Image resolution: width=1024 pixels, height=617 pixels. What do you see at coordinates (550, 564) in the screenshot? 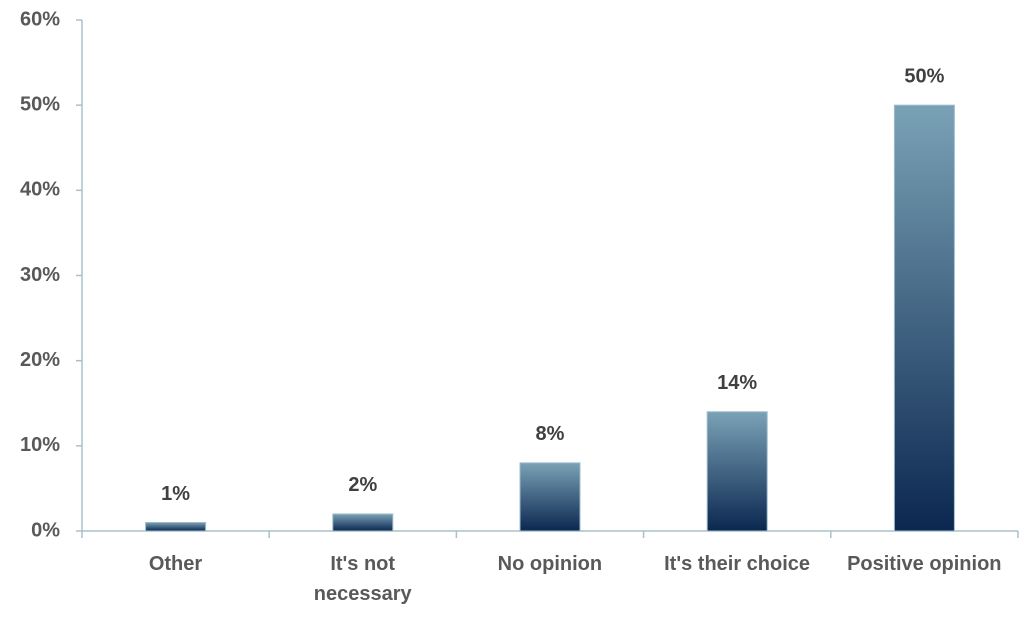
I see `x-tick-label: No opinion` at bounding box center [550, 564].